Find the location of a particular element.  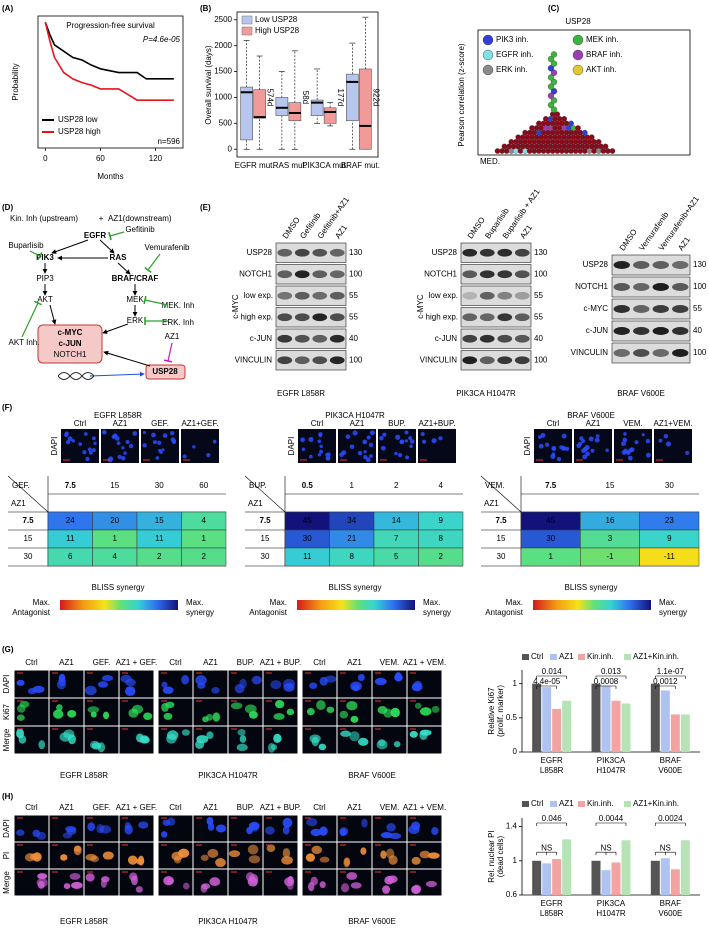

image-caption: EGFR L858R is located at coordinates (84, 775).